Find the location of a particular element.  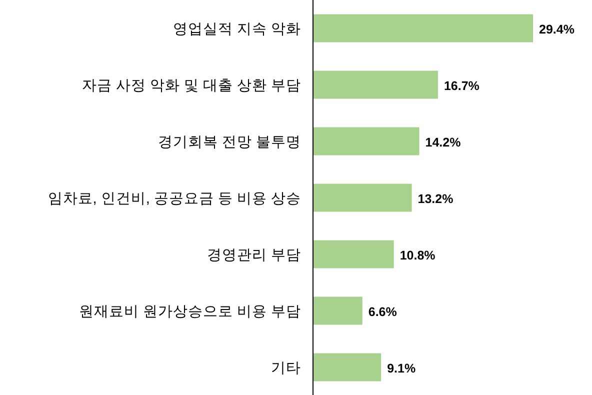

data-label: 14.2% is located at coordinates (443, 142).